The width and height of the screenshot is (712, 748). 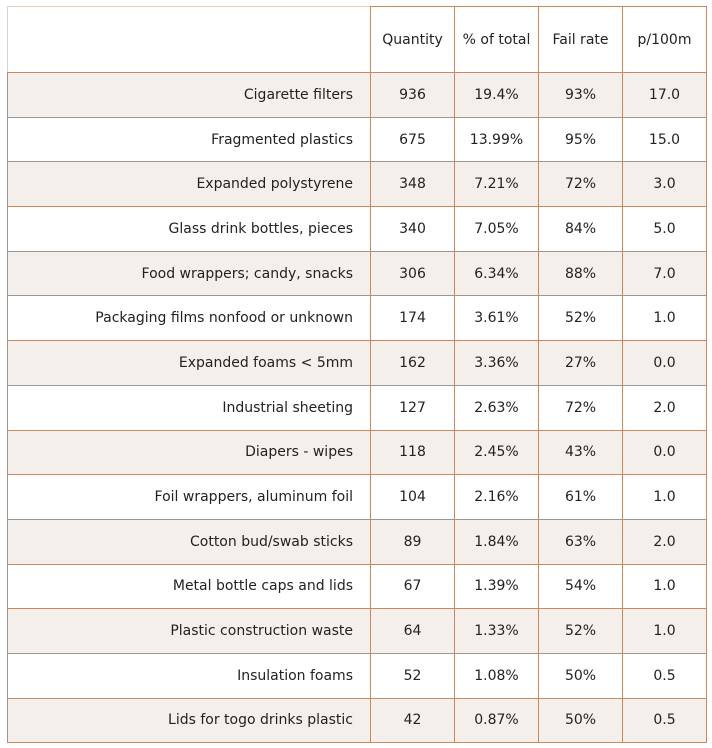 What do you see at coordinates (664, 139) in the screenshot?
I see `per-100m-cell: 15.0` at bounding box center [664, 139].